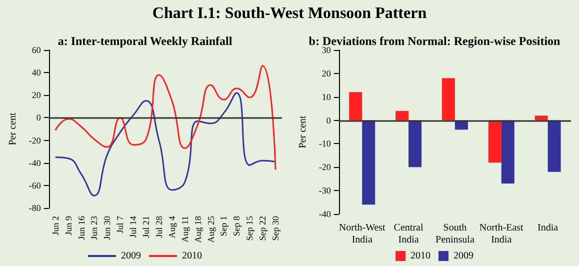 This screenshot has height=266, width=579. I want to click on x-tick-label: Jun 2, so click(55, 226).